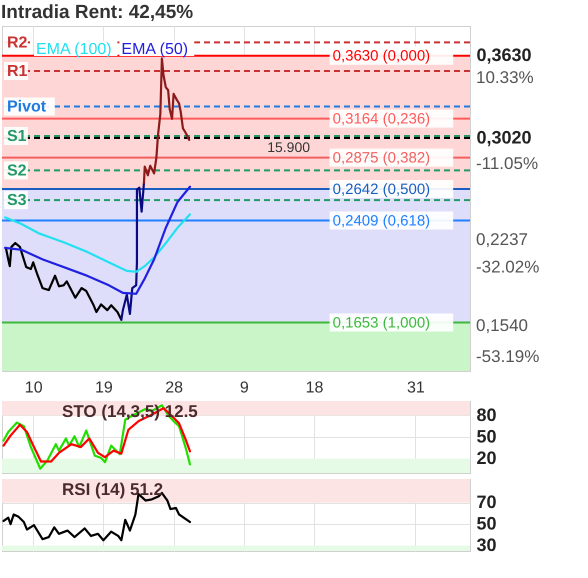  I want to click on ref-line-label: 0,3164 (0,236), so click(381, 119).